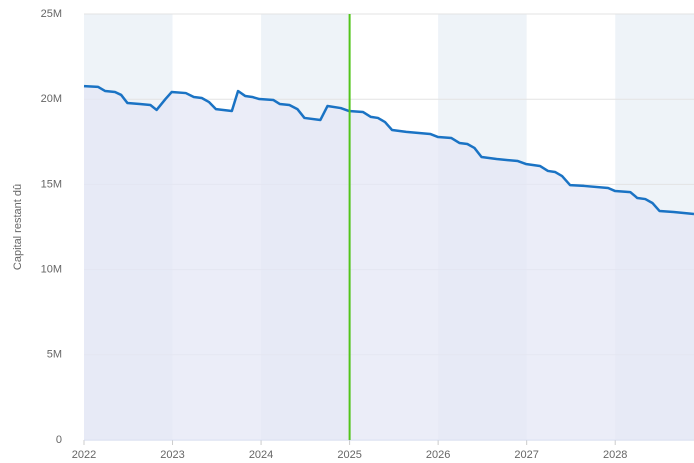 The height and width of the screenshot is (463, 694). I want to click on y-tick-label: 10M, so click(51, 270).